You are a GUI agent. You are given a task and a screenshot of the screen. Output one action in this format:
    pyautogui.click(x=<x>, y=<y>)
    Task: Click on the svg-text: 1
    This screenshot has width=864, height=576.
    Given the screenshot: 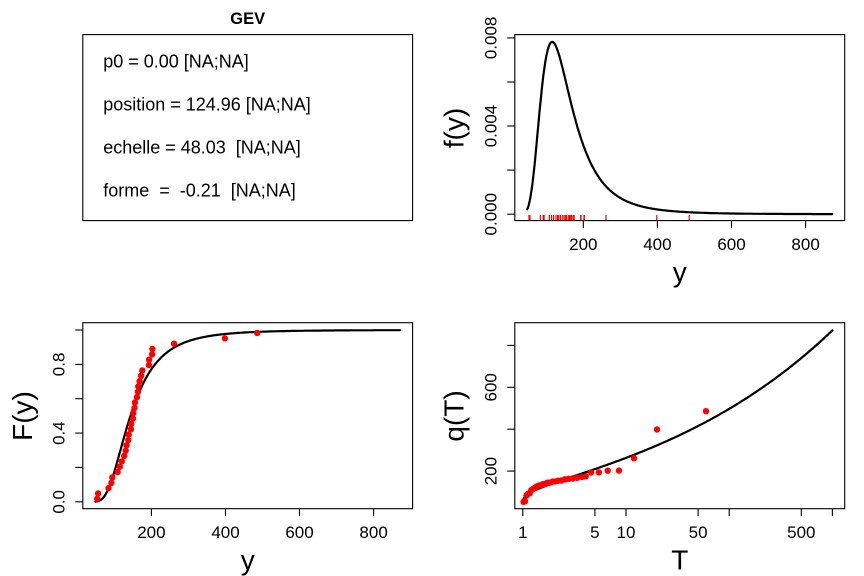 What is the action you would take?
    pyautogui.click(x=522, y=532)
    